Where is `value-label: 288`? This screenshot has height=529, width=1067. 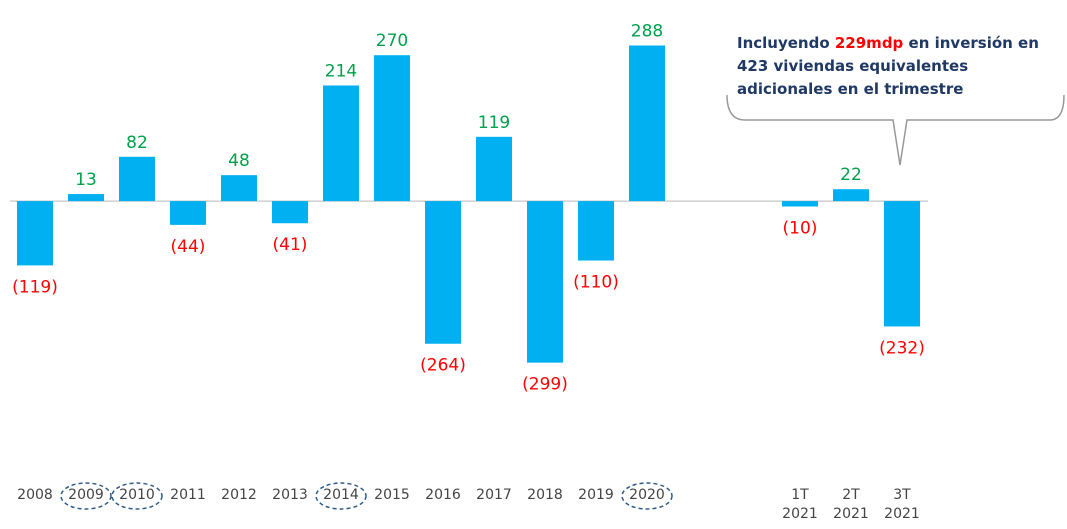 value-label: 288 is located at coordinates (647, 31).